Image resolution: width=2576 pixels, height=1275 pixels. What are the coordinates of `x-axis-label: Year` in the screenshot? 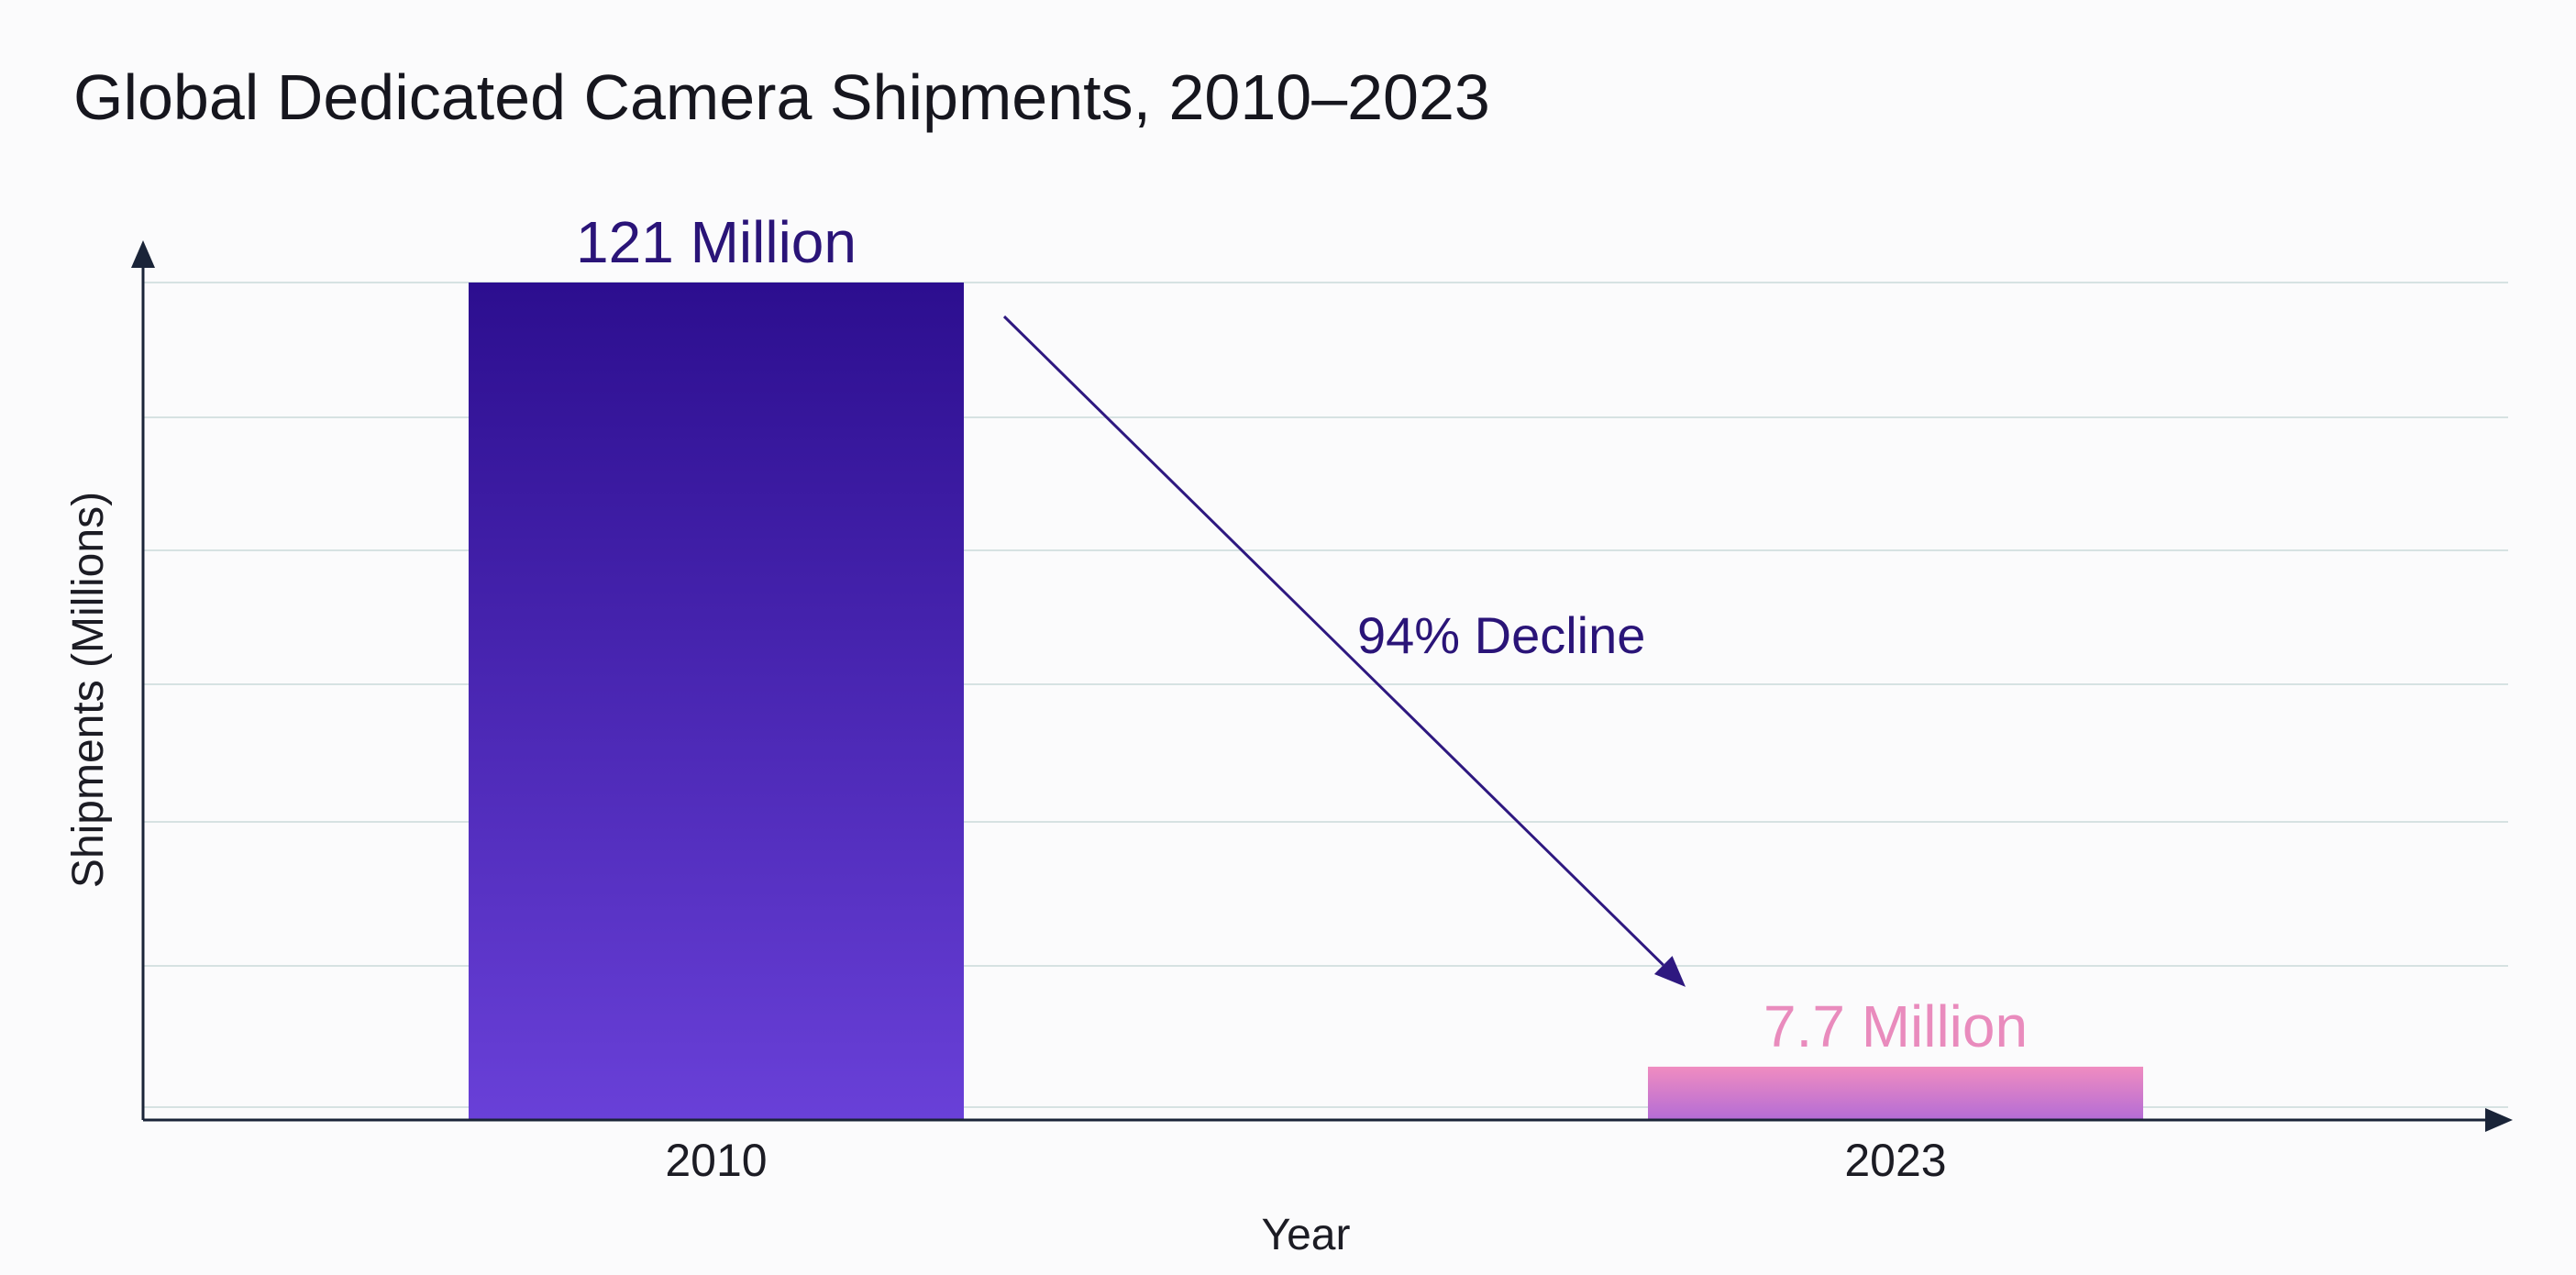 It's located at (1306, 1235).